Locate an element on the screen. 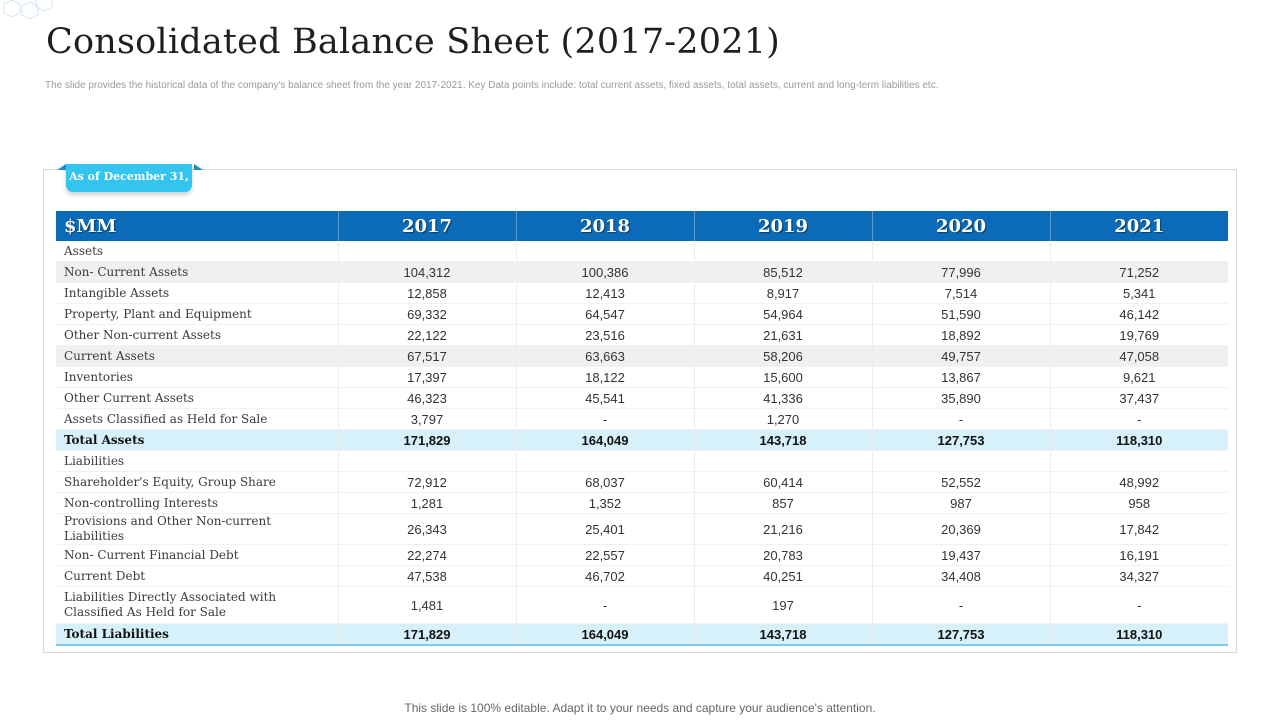  row-label-cell: Total Liabilities is located at coordinates (197, 634).